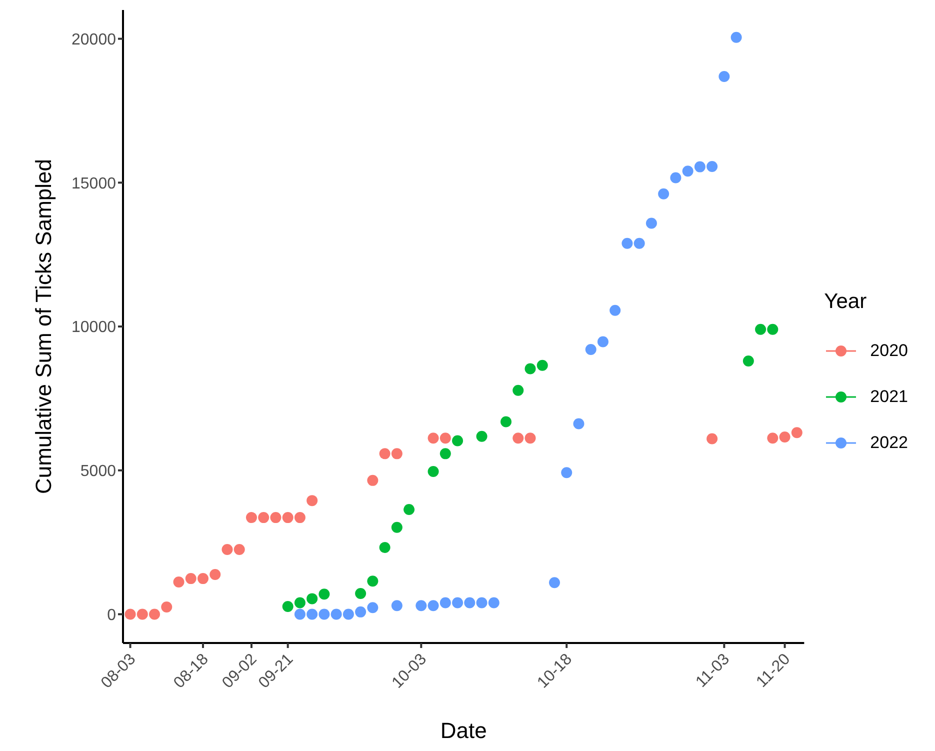  Describe the element at coordinates (846, 302) in the screenshot. I see `legend-title: Year` at that location.